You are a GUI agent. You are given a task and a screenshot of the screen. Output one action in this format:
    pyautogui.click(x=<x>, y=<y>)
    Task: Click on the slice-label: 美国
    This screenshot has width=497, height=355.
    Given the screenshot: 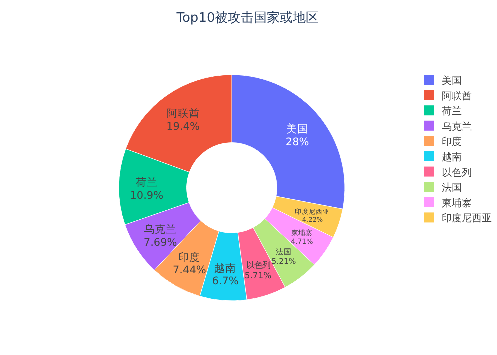 What is the action you would take?
    pyautogui.click(x=297, y=129)
    